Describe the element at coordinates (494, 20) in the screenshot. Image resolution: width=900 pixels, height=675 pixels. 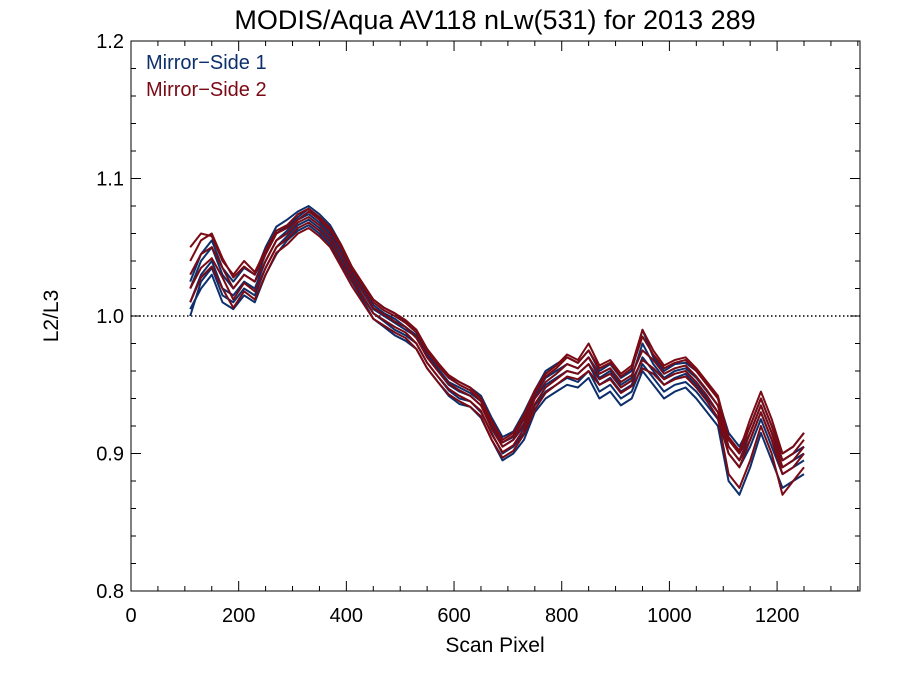
I see `chart-title: MODIS/Aqua AV118 nLw(531) for 2013 289` at that location.